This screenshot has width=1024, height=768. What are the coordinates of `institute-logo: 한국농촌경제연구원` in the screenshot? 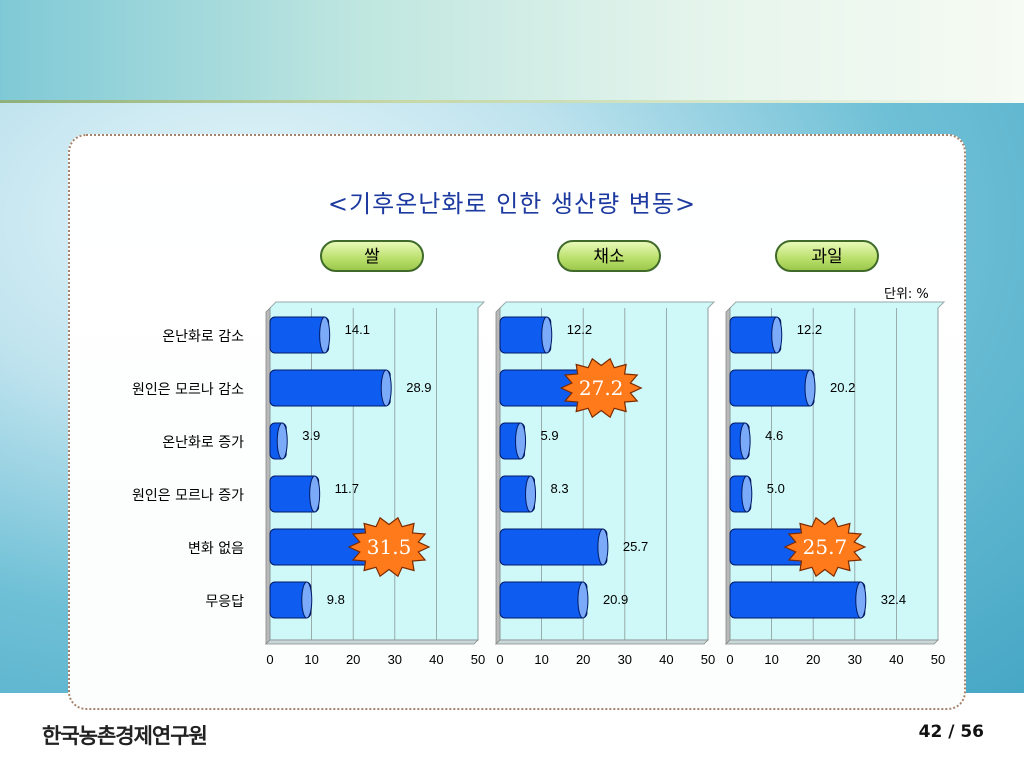 It's located at (125, 736).